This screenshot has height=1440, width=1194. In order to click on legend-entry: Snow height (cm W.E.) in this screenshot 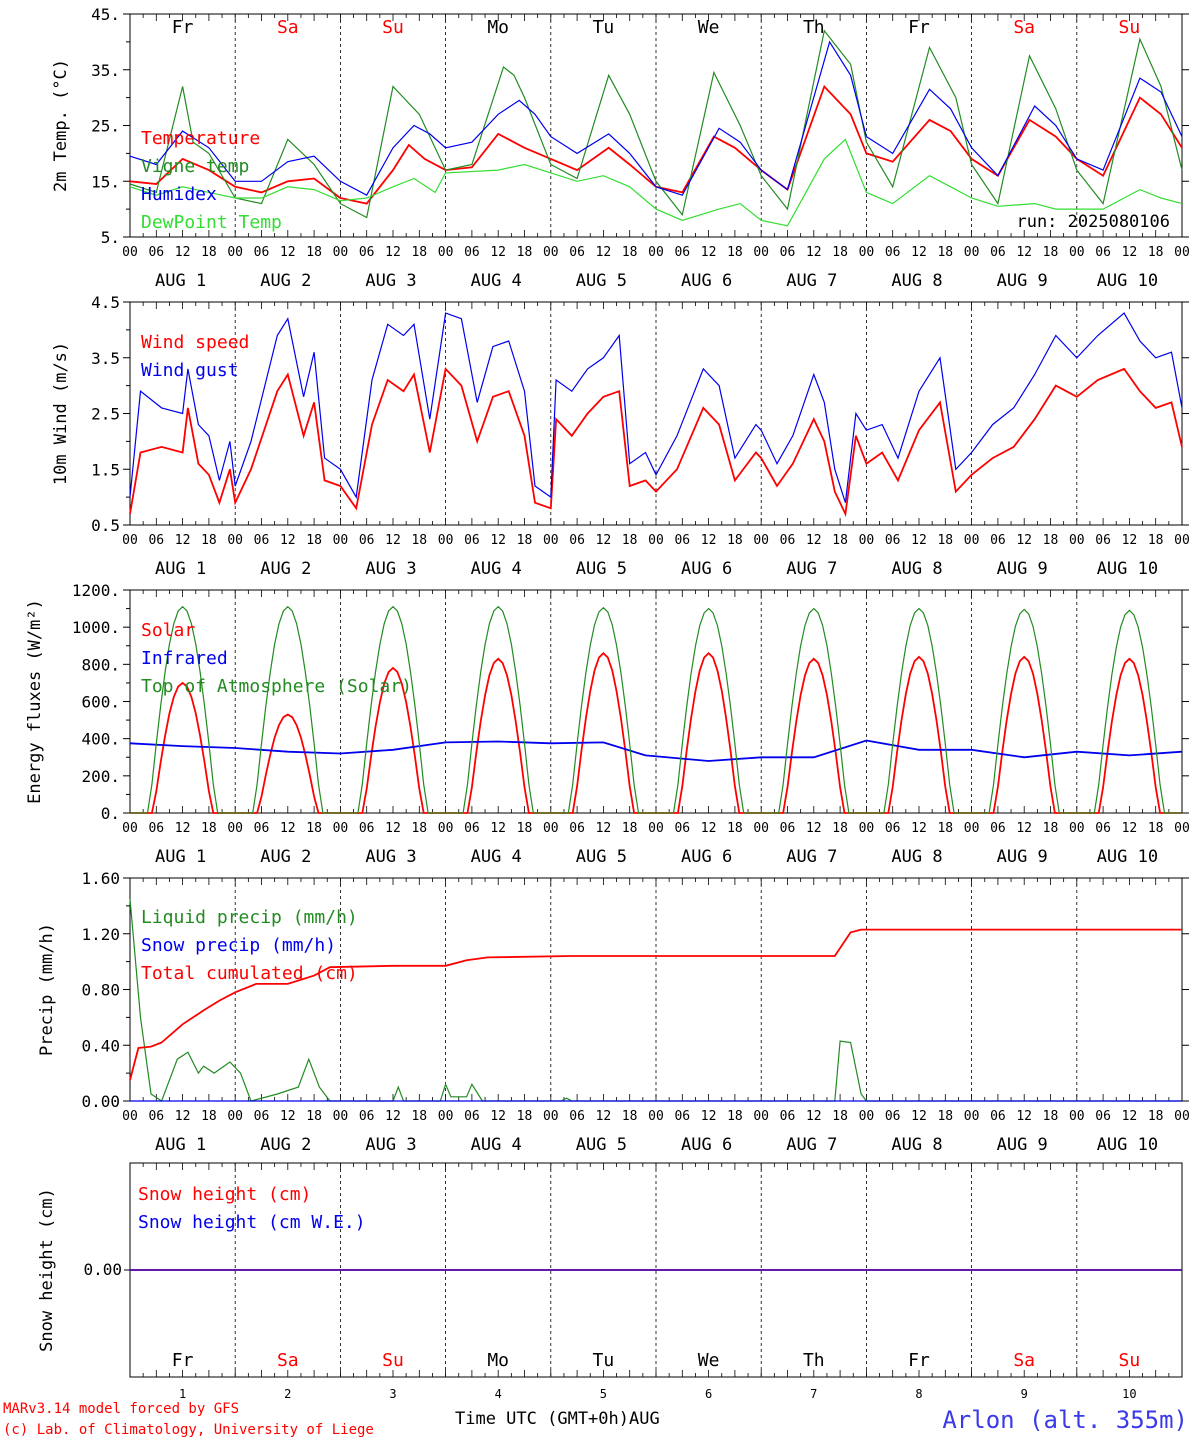, I will do `click(252, 1222)`.